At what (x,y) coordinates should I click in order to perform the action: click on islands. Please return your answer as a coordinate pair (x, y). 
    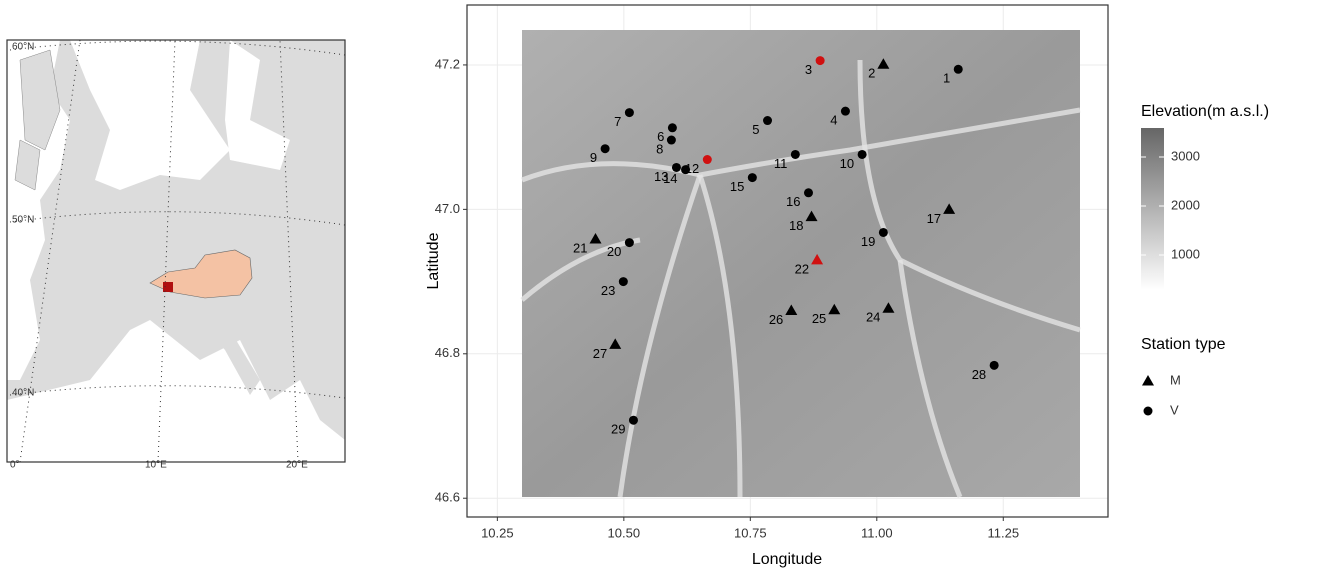
    Looking at the image, I should click on (37, 120).